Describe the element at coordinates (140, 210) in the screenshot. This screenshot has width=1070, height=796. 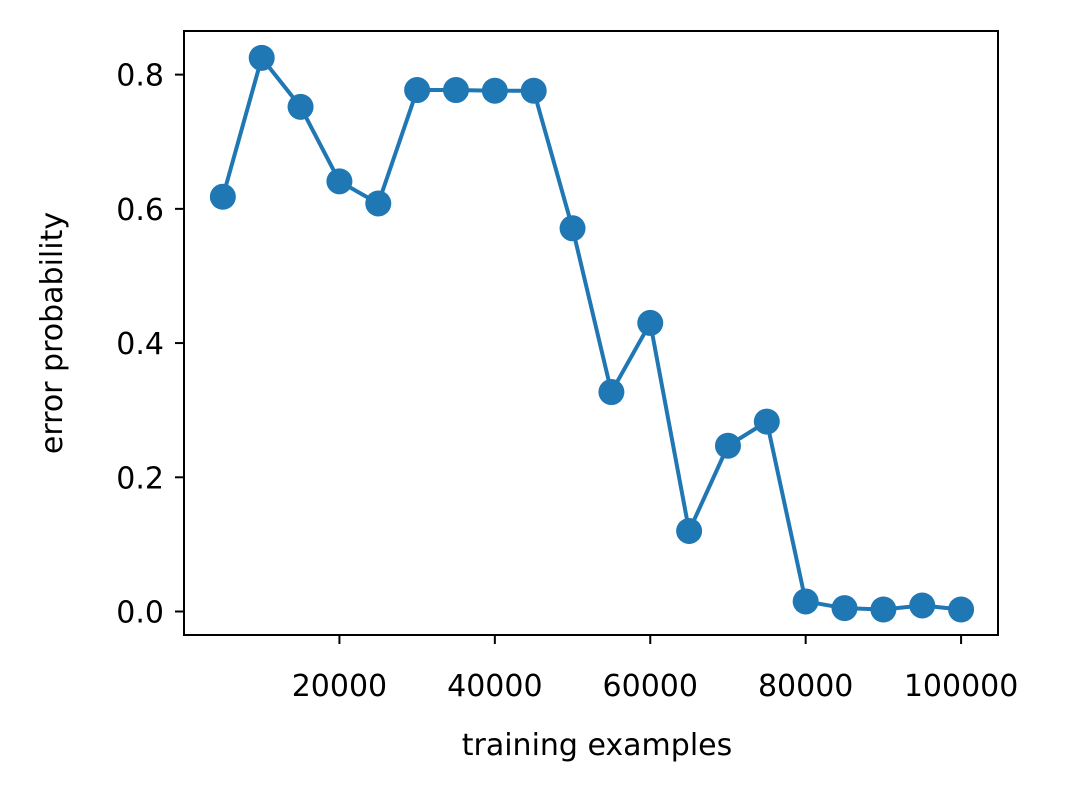
I see `y-tick-label: 0.6` at that location.